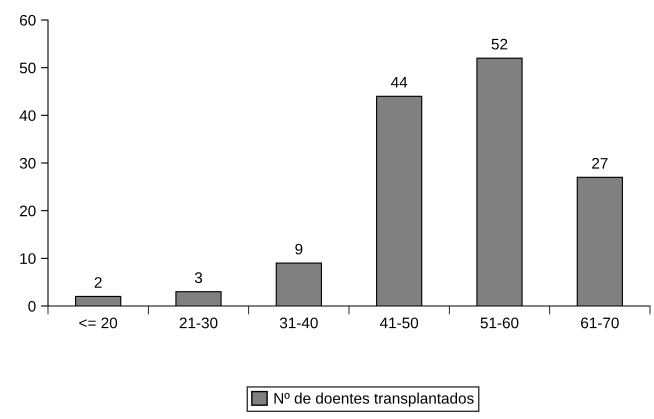 Image resolution: width=654 pixels, height=419 pixels. I want to click on y-tick-label: 50, so click(28, 68).